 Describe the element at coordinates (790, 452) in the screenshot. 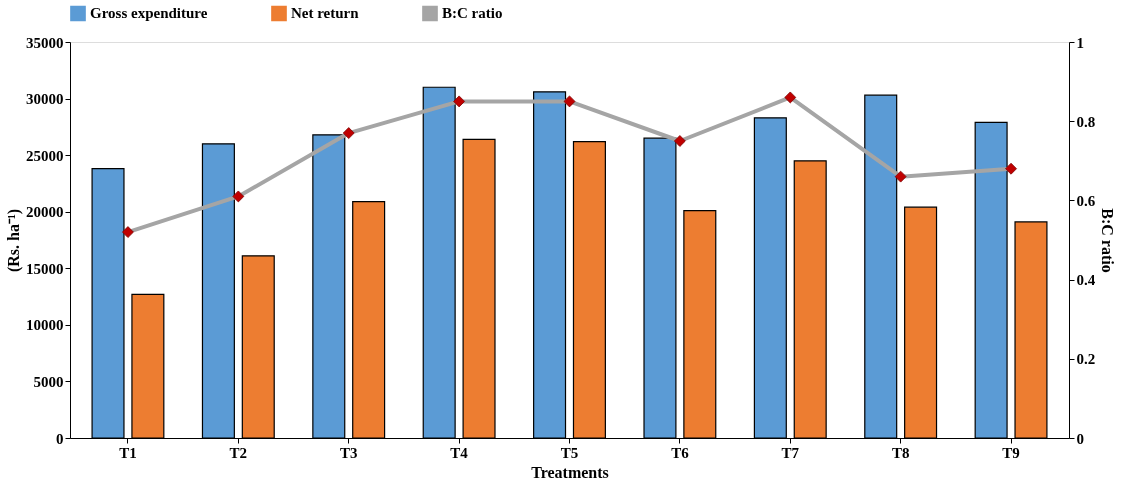

I see `x-tick-label: T7` at that location.